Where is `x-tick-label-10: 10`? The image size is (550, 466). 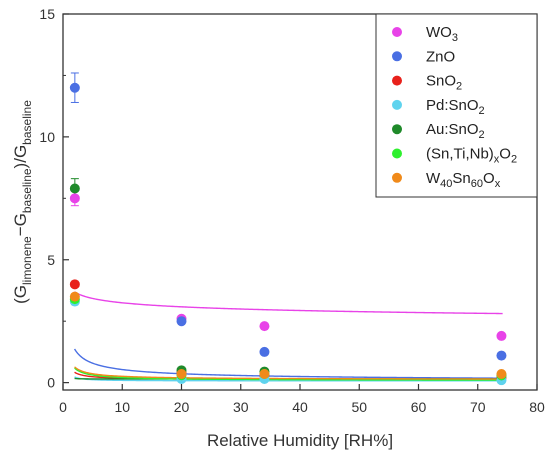
x-tick-label-10: 10 is located at coordinates (122, 407).